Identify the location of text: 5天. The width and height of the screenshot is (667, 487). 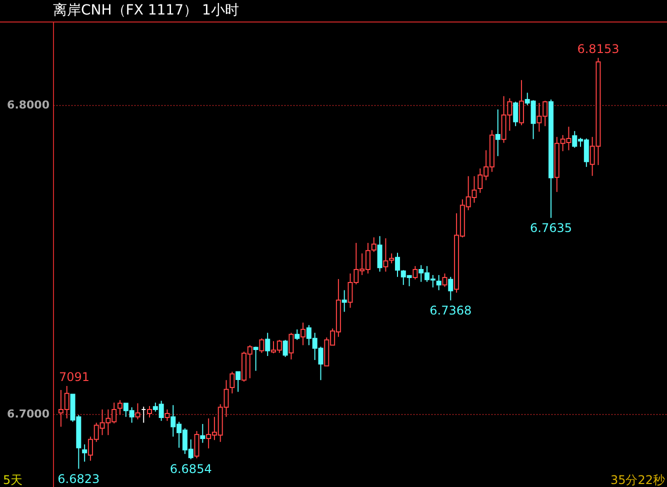
(13, 480).